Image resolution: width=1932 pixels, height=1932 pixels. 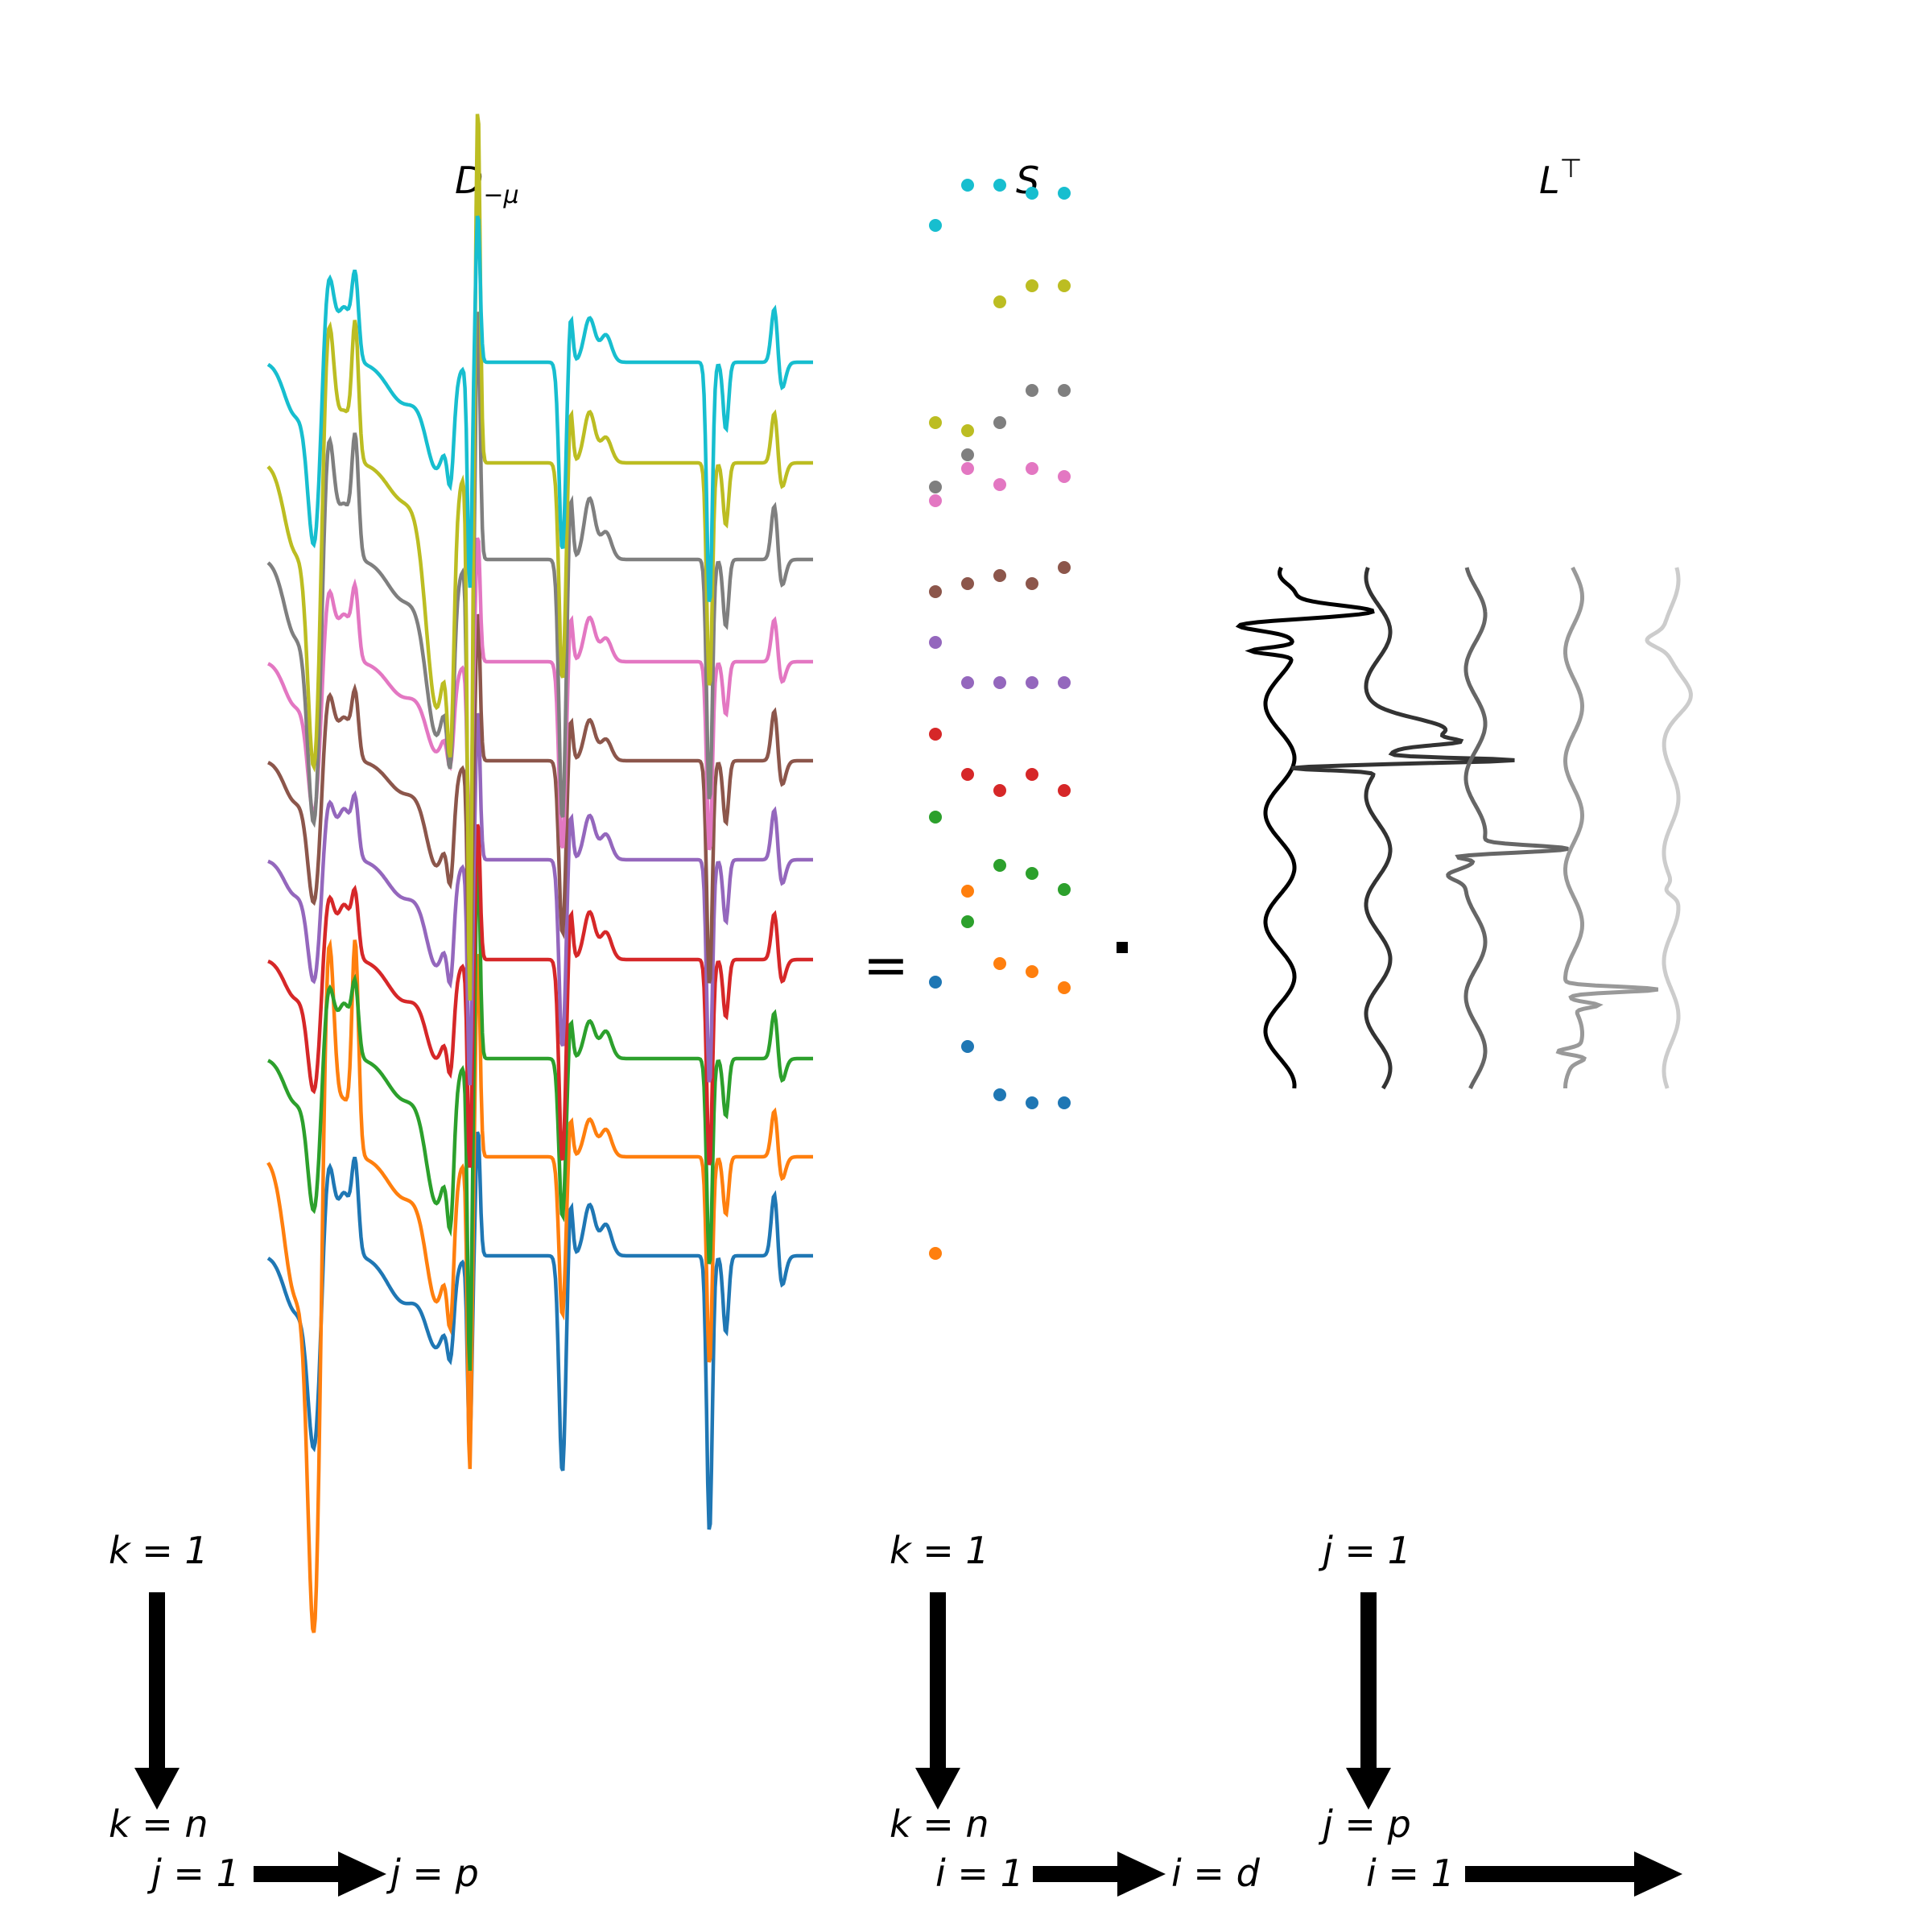 What do you see at coordinates (1032, 774) in the screenshot?
I see `score-dot-k4-i4` at bounding box center [1032, 774].